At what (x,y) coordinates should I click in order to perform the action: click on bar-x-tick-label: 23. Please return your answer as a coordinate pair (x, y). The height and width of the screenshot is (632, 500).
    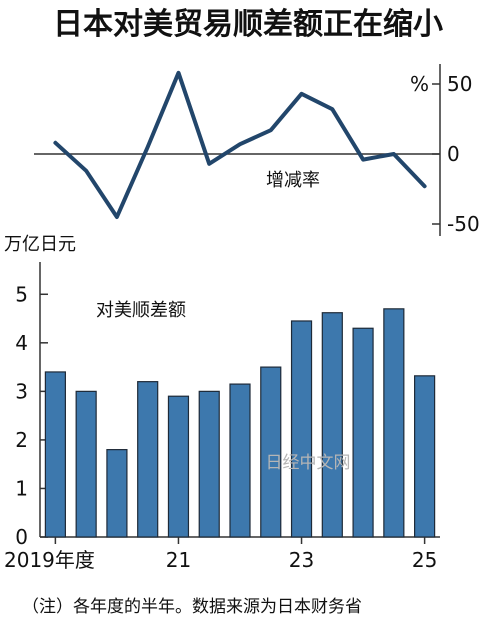
    Looking at the image, I should click on (301, 560).